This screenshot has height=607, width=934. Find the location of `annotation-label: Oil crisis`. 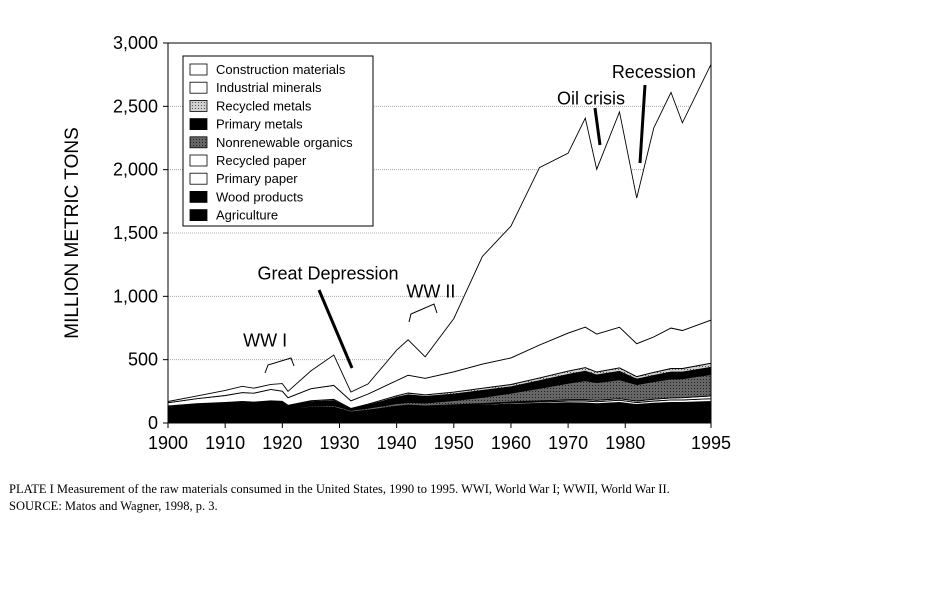

annotation-label: Oil crisis is located at coordinates (591, 99).